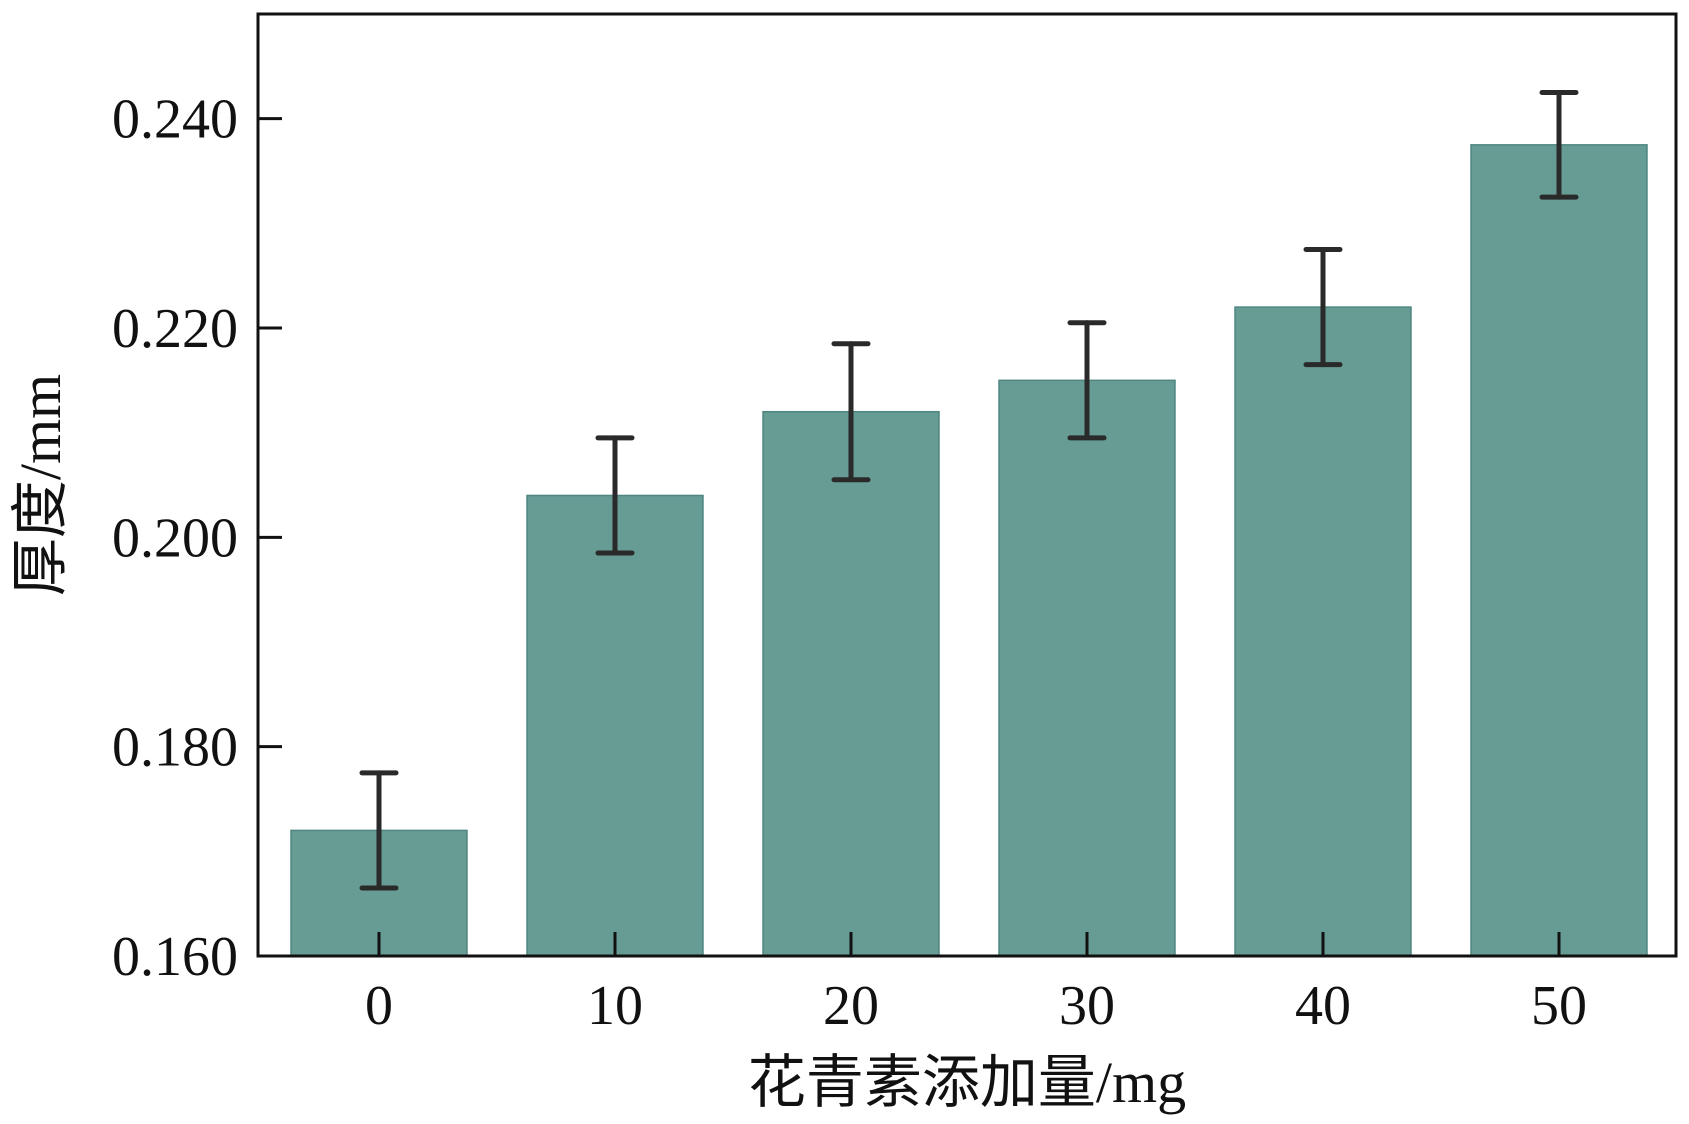  Describe the element at coordinates (851, 1006) in the screenshot. I see `x-tick-label: 20` at that location.